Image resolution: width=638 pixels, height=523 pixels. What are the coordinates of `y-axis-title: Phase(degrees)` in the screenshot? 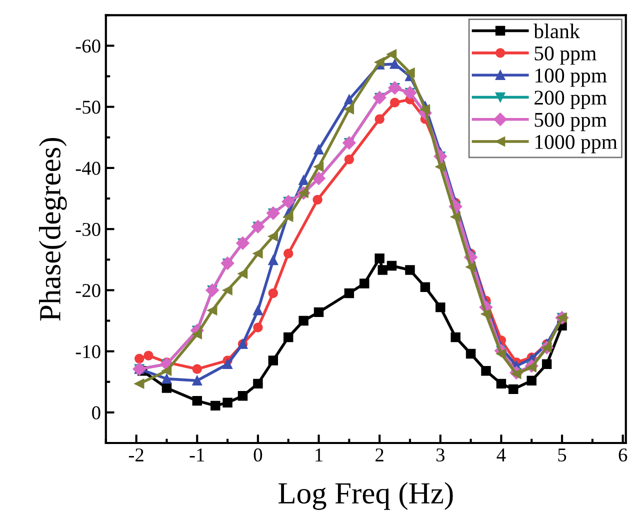 It's located at (53, 229).